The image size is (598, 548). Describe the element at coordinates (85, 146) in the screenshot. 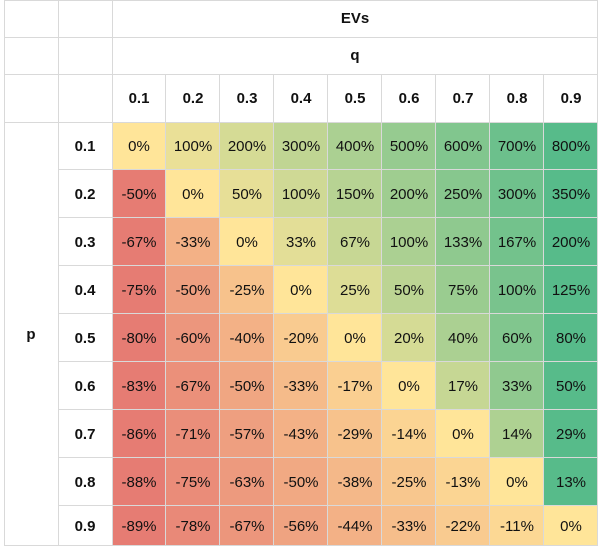

I see `row-header-p: 0.1` at that location.